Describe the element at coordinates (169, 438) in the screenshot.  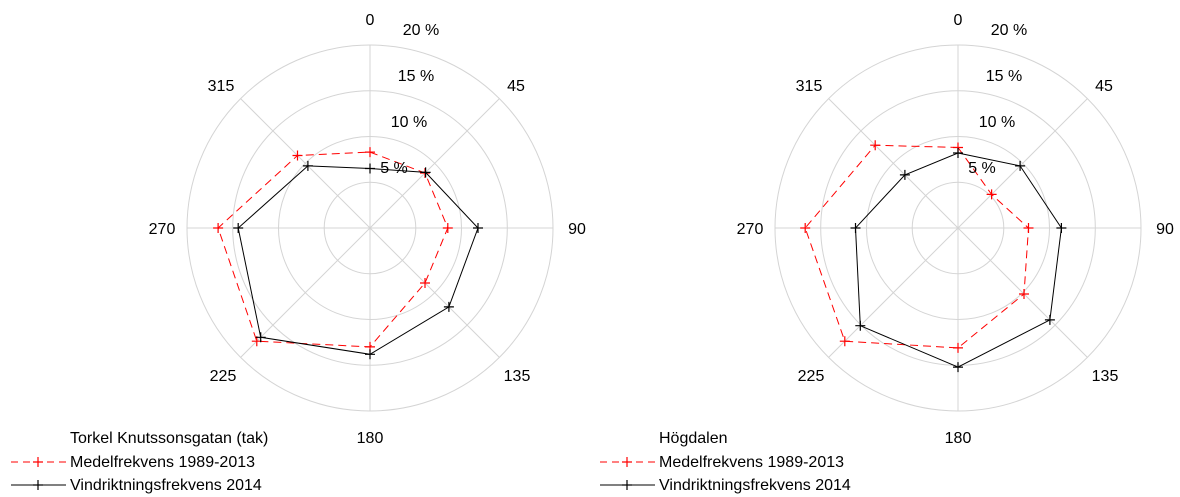
I see `legend-title: Torkel Knutssonsgatan (tak)` at that location.